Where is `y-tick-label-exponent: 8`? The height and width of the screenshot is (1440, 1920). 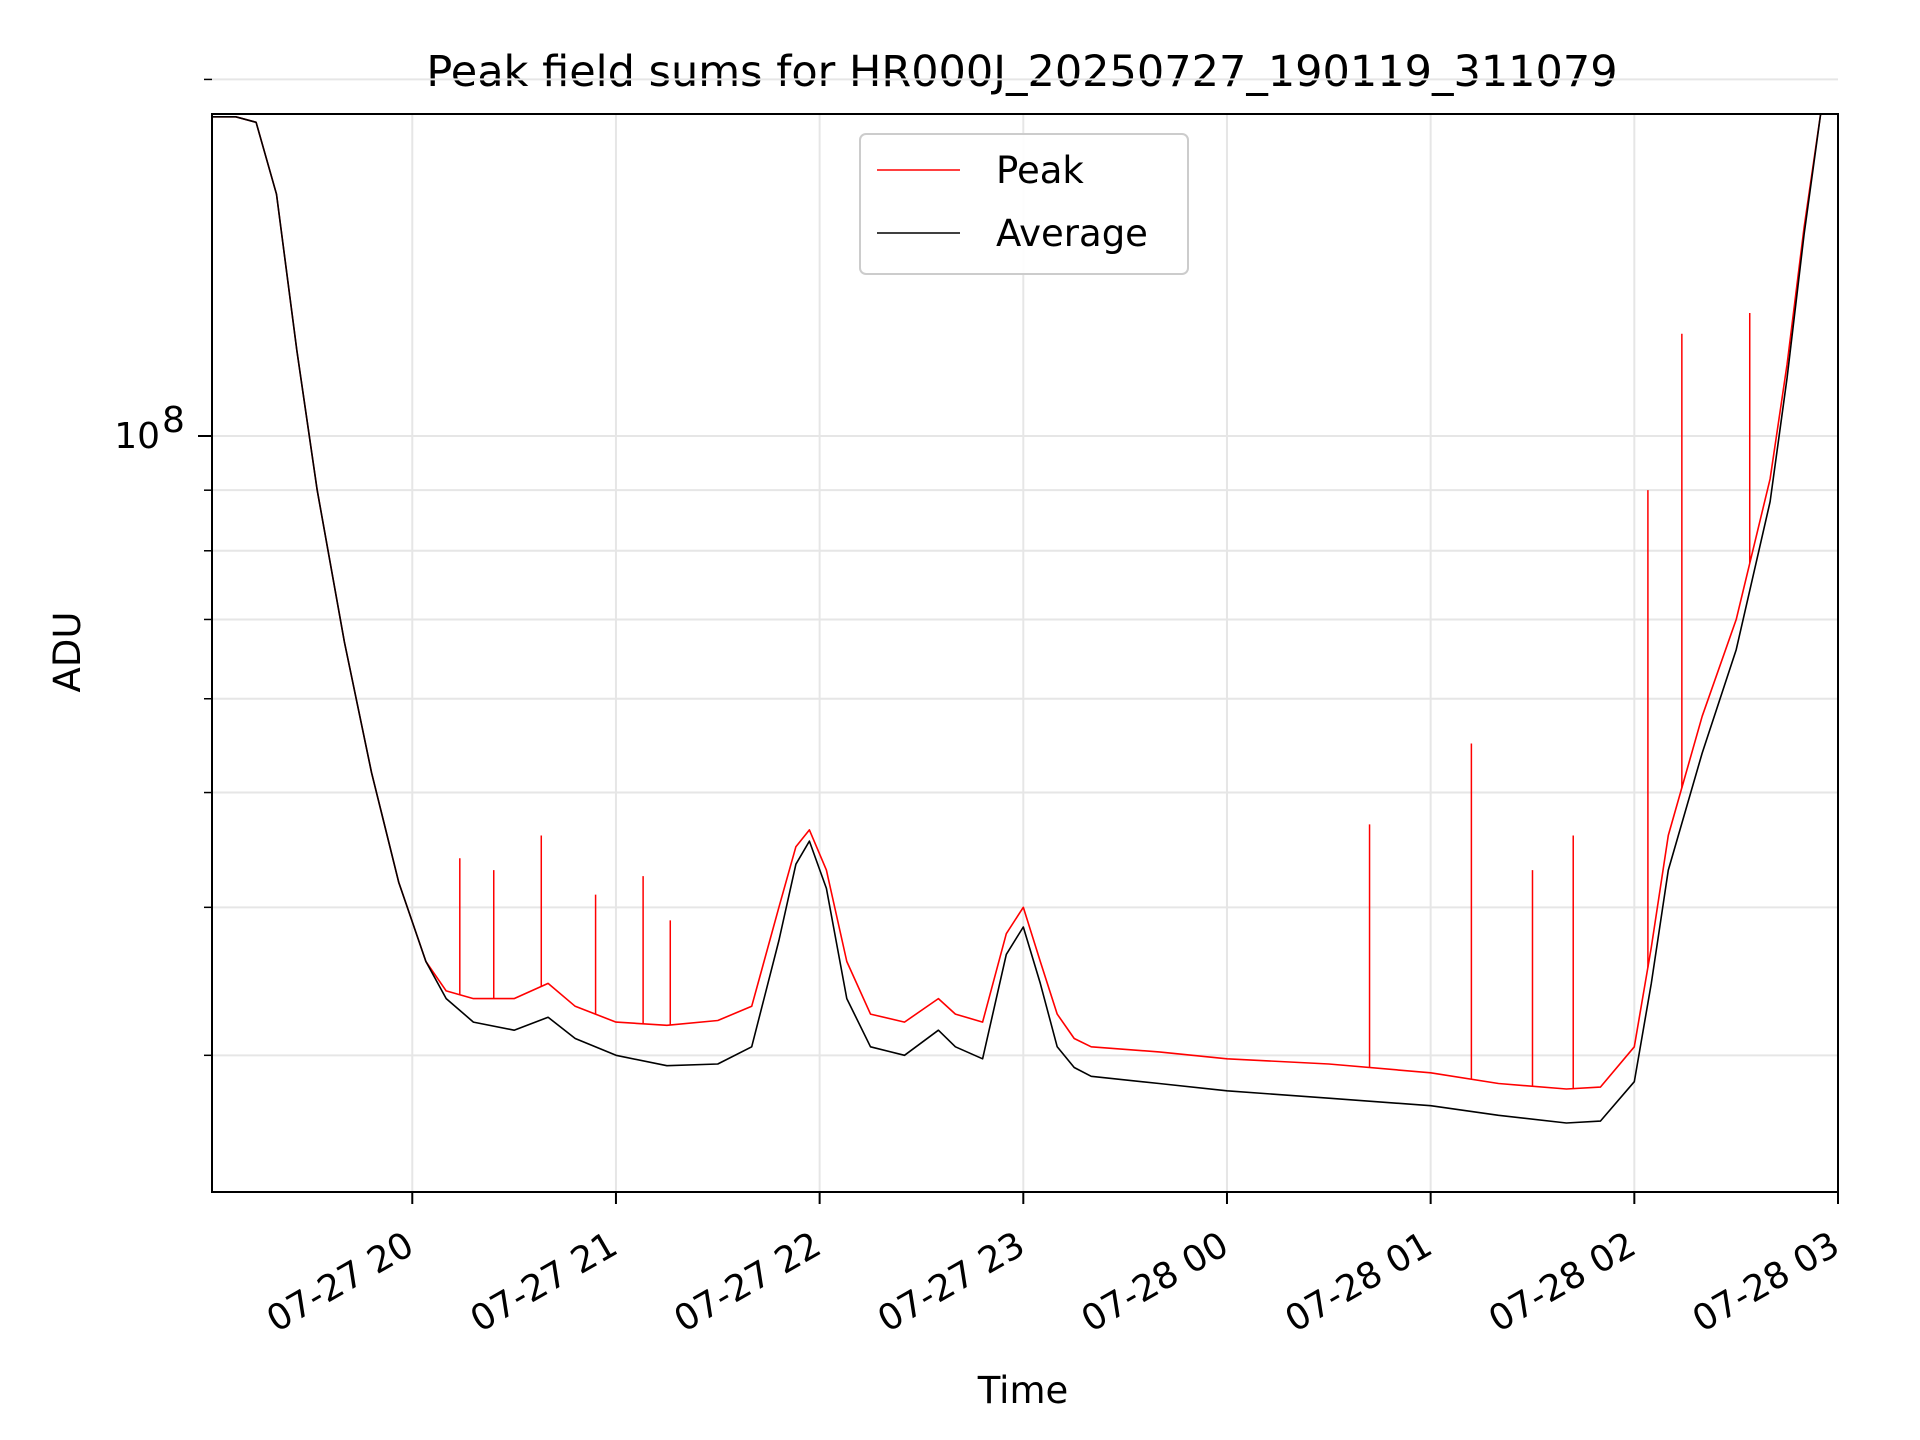
y-tick-label-exponent: 8 is located at coordinates (173, 420).